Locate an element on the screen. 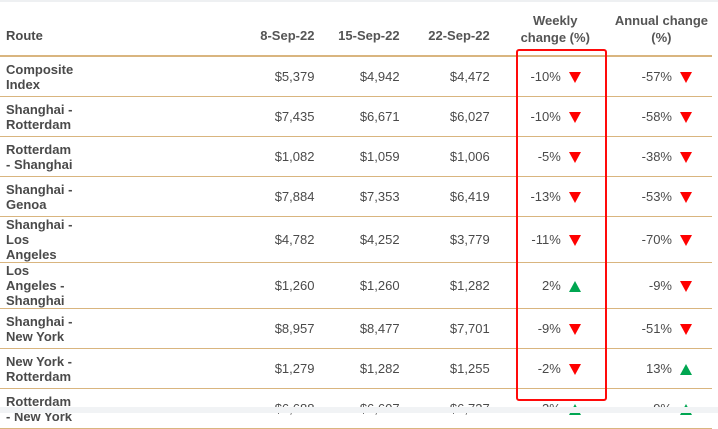  weekly-change-value: -11% is located at coordinates (546, 239).